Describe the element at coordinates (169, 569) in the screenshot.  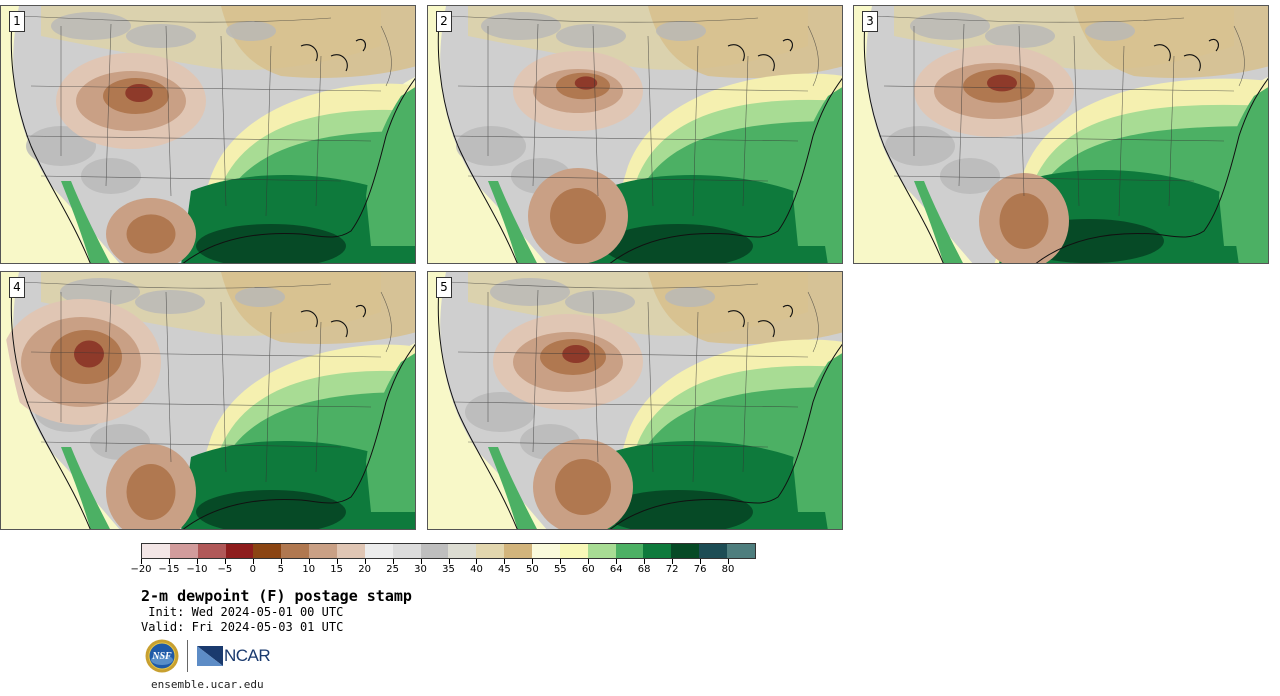
I see `colorbar-tick-label: −15` at that location.